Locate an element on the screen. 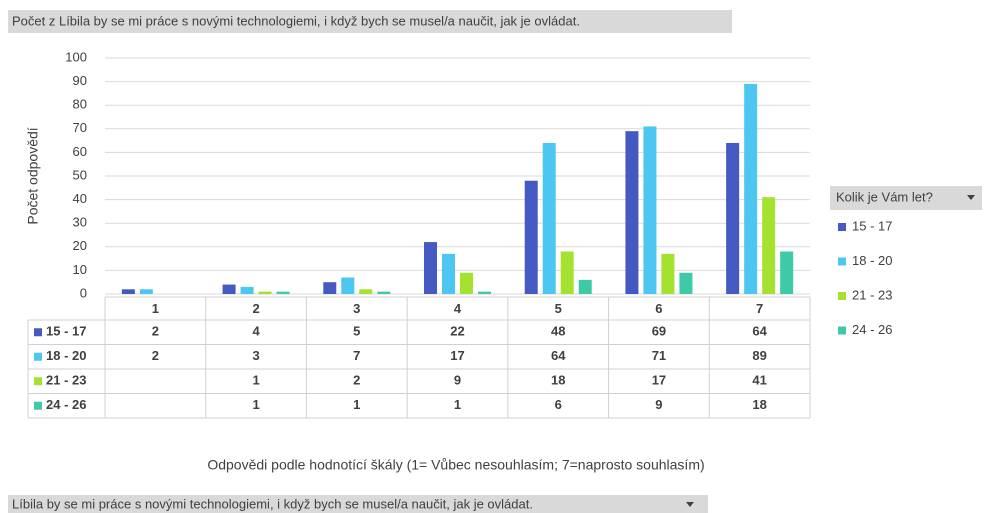  x-tick-label: 4 is located at coordinates (458, 308).